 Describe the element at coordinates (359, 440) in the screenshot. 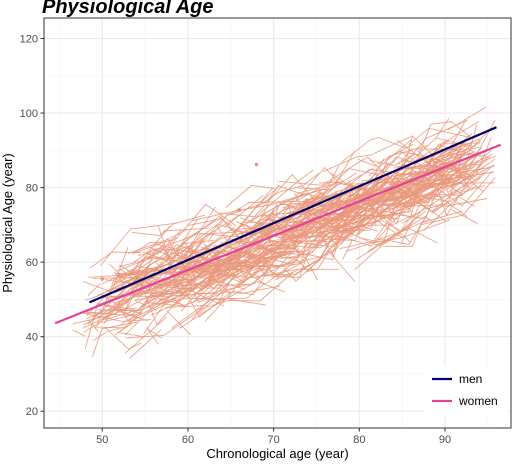

I see `x-tick-label: 80` at that location.